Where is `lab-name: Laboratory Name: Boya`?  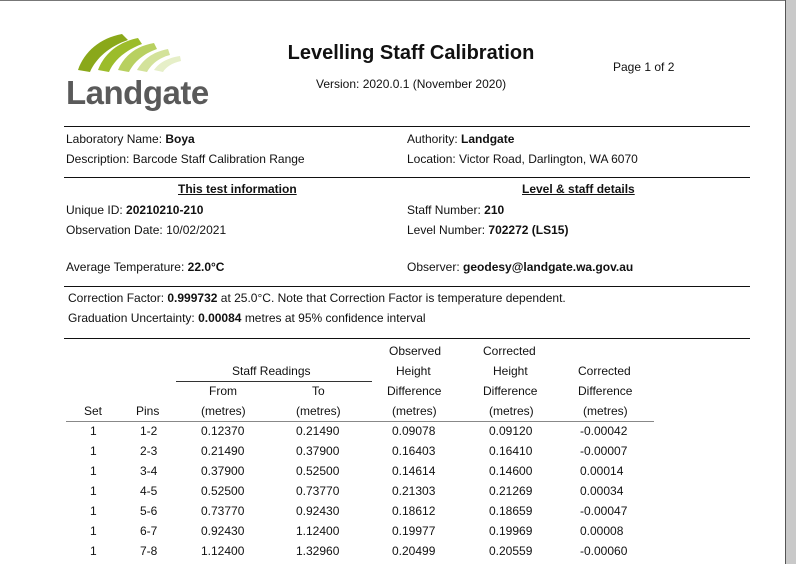 lab-name: Laboratory Name: Boya is located at coordinates (130, 139).